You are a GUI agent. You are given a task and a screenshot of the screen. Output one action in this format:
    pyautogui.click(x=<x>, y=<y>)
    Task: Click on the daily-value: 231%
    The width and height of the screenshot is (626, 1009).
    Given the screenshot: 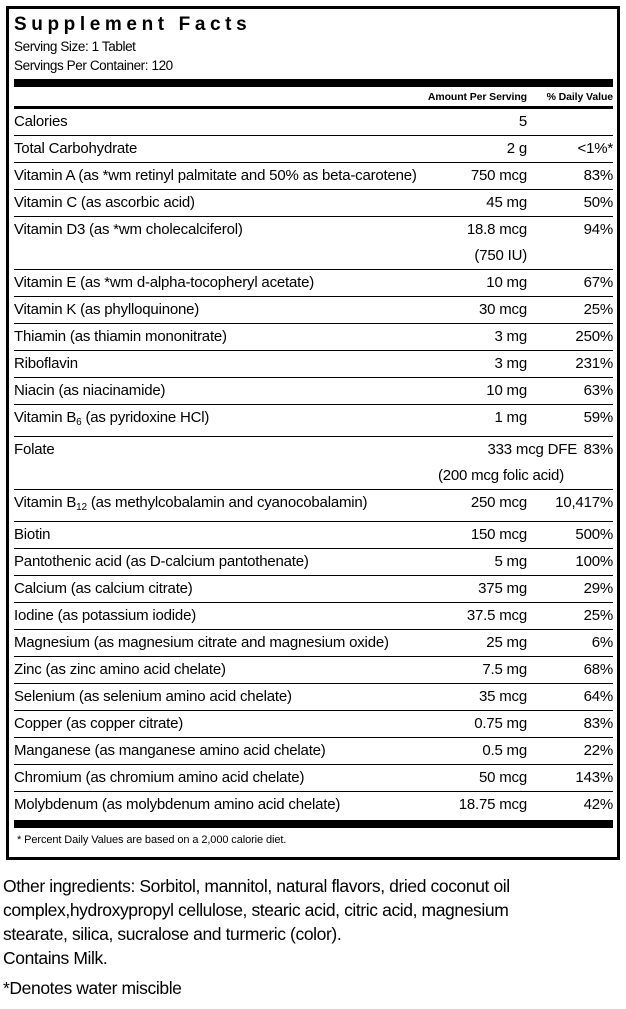 What is the action you would take?
    pyautogui.click(x=594, y=363)
    